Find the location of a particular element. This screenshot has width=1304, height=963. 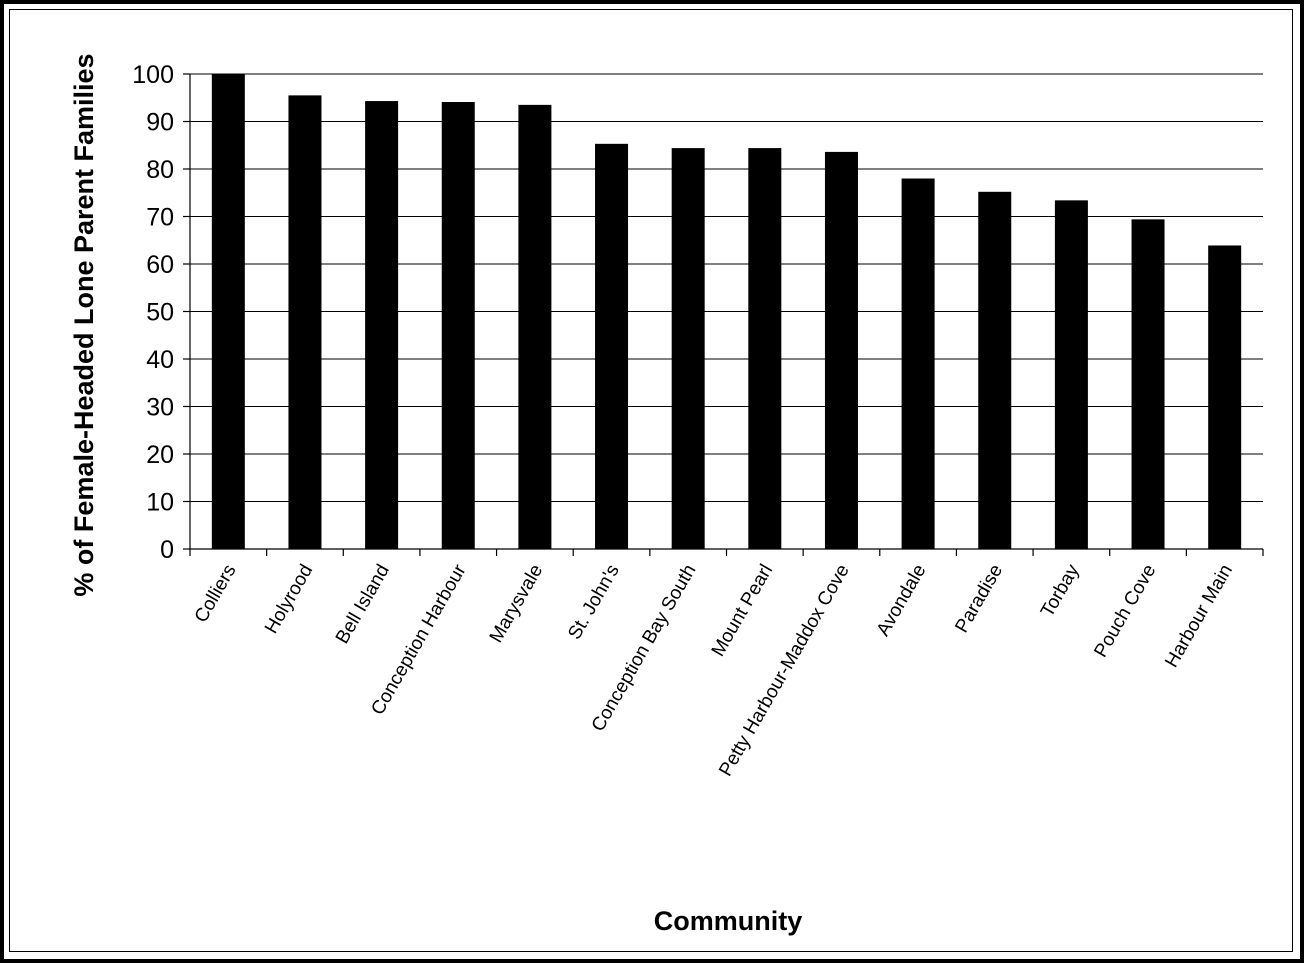

x-tick-label: Colliers is located at coordinates (216, 593).